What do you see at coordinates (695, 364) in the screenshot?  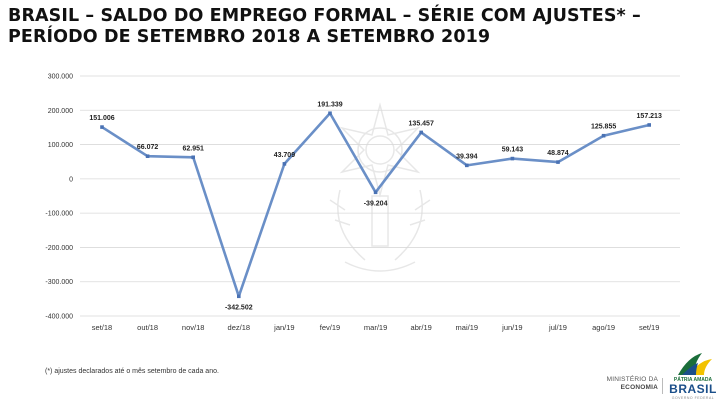 I see `flag-logo-icon` at bounding box center [695, 364].